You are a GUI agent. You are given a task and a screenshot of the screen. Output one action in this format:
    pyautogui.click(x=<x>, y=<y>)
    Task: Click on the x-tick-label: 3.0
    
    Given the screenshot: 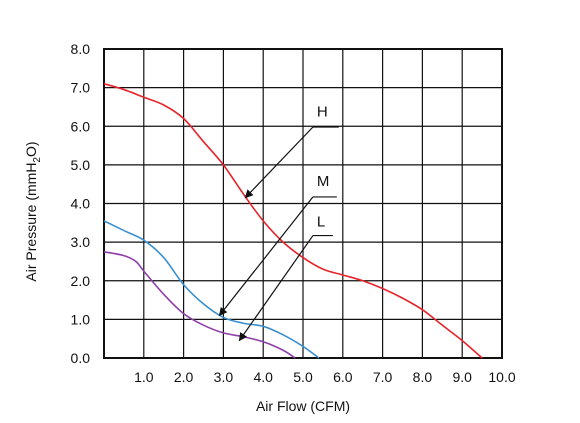 What is the action you would take?
    pyautogui.click(x=224, y=377)
    